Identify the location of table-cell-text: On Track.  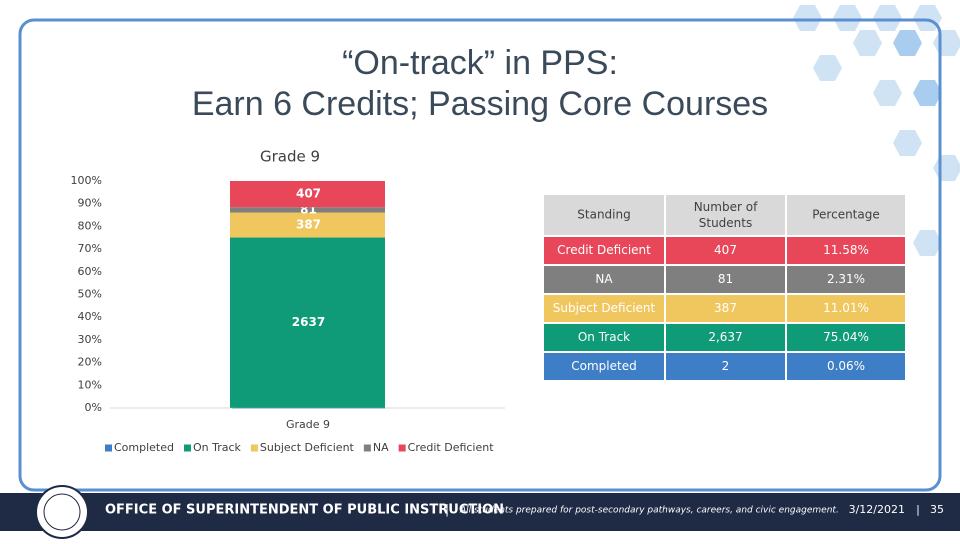
(604, 337).